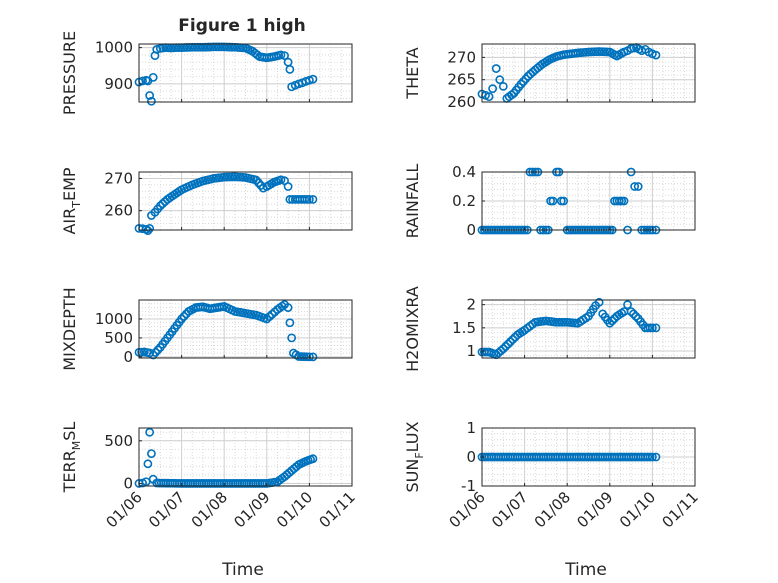  What do you see at coordinates (242, 570) in the screenshot?
I see `x-axis-label-left: Time` at bounding box center [242, 570].